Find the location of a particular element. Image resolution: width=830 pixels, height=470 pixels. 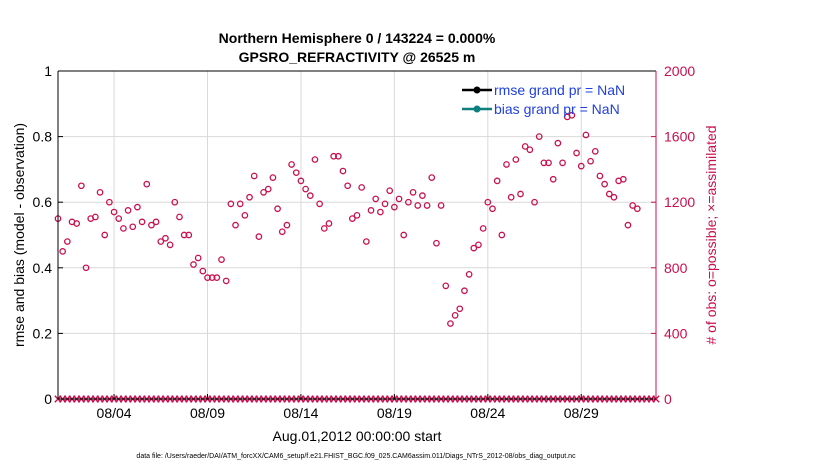

legend-bias-label: bias grand pr = NaN is located at coordinates (557, 109).